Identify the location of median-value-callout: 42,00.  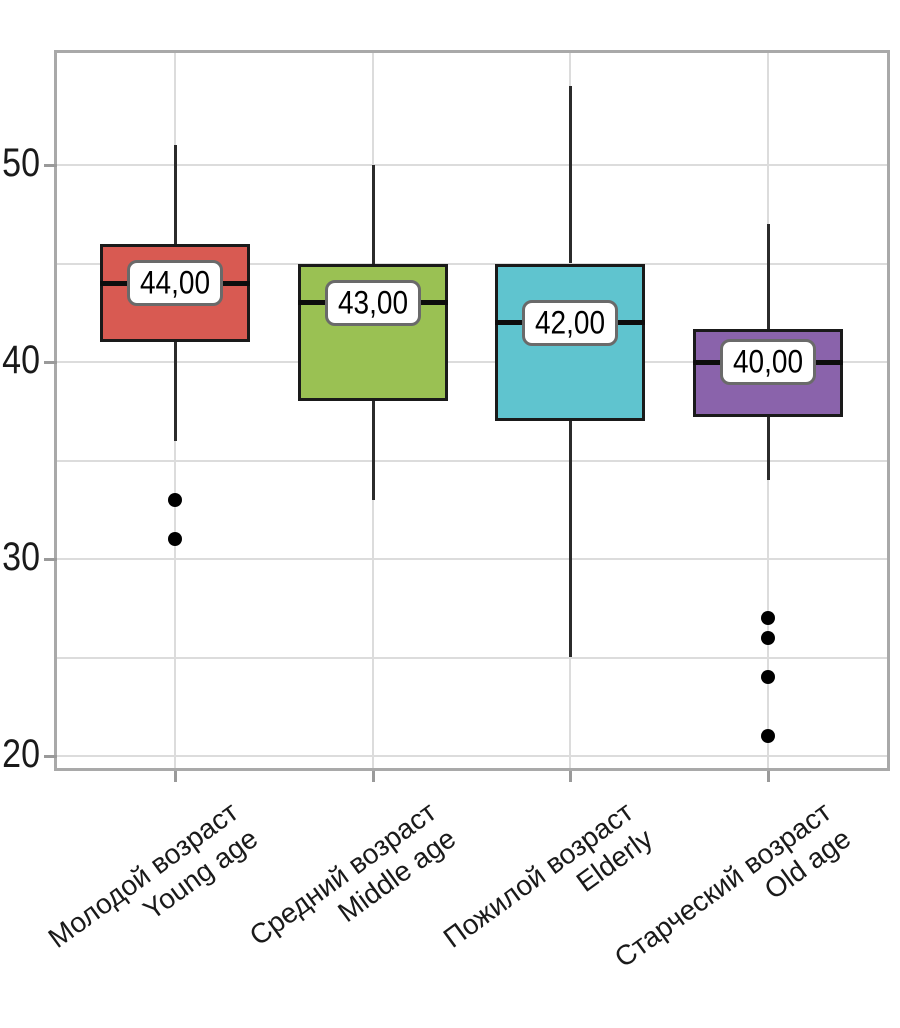
(570, 322).